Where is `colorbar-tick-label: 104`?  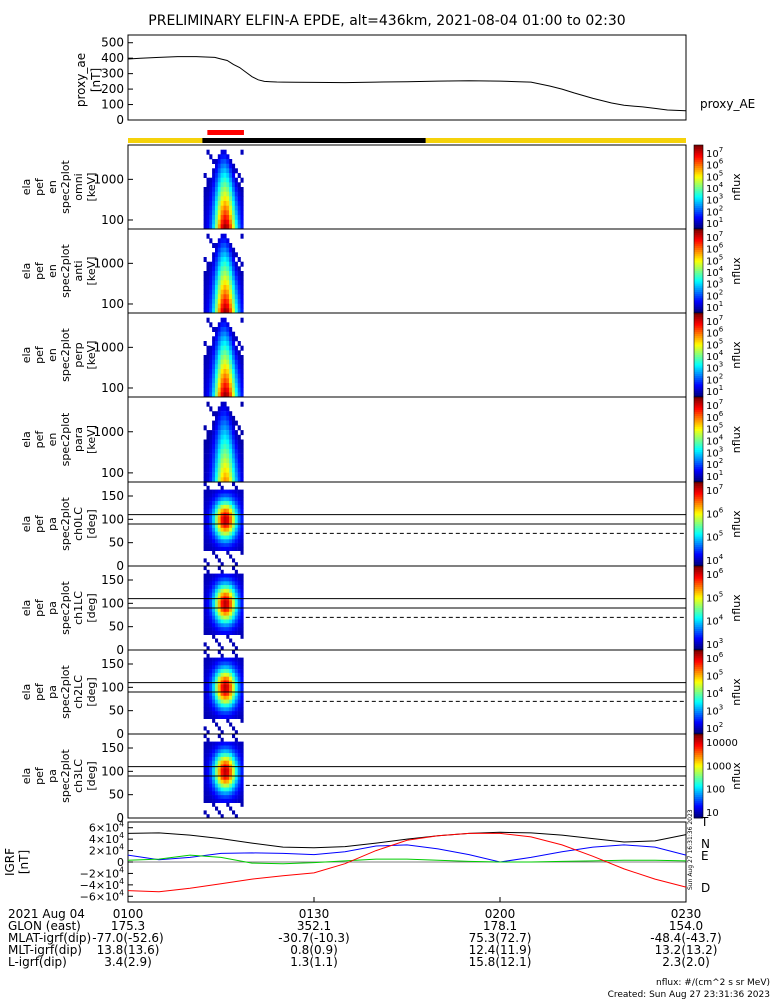 colorbar-tick-label: 104 is located at coordinates (715, 621).